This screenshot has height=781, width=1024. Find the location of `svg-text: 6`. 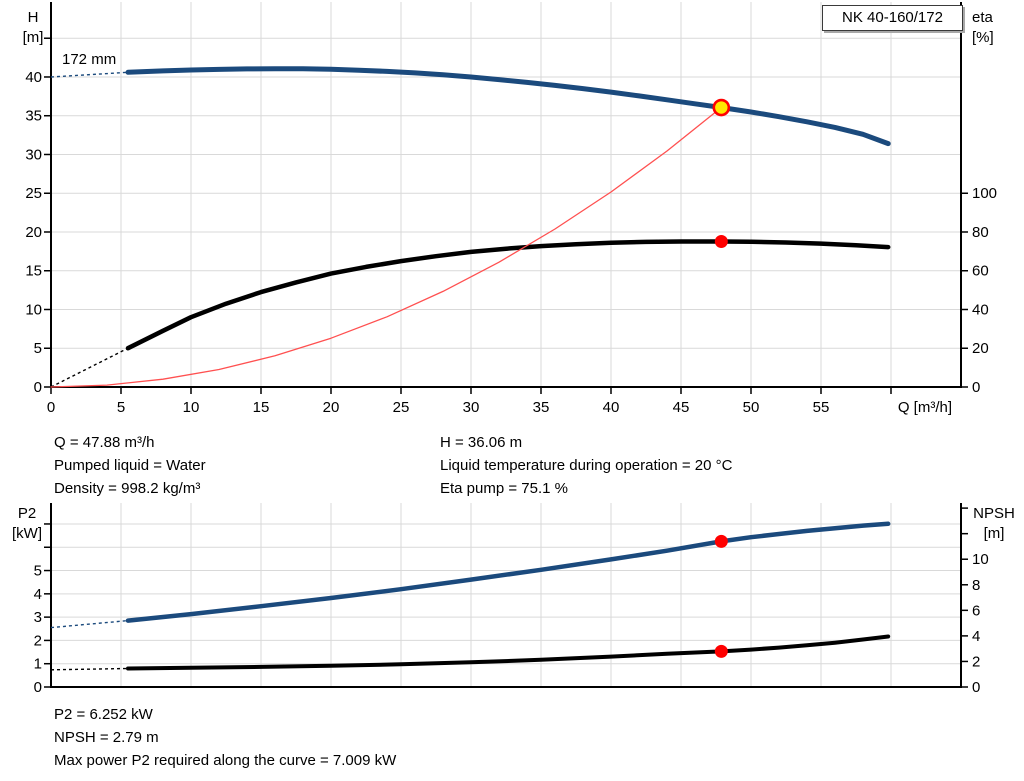

svg-text: 6 is located at coordinates (976, 610).